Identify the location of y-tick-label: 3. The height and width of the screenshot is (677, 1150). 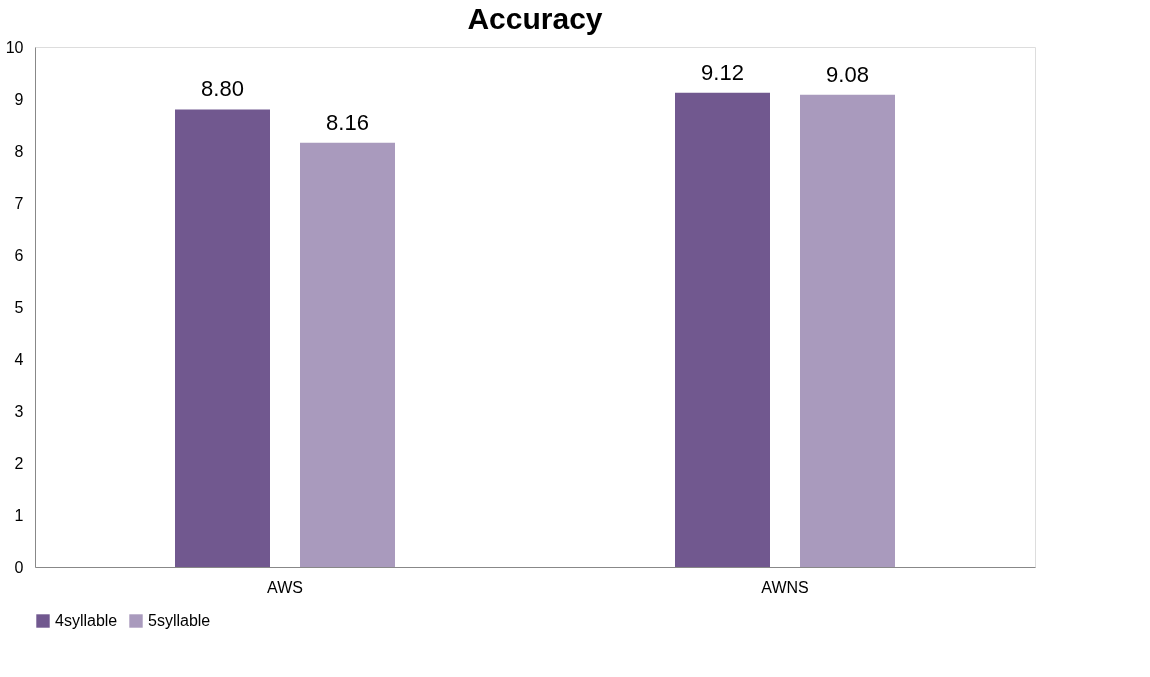
(19, 411).